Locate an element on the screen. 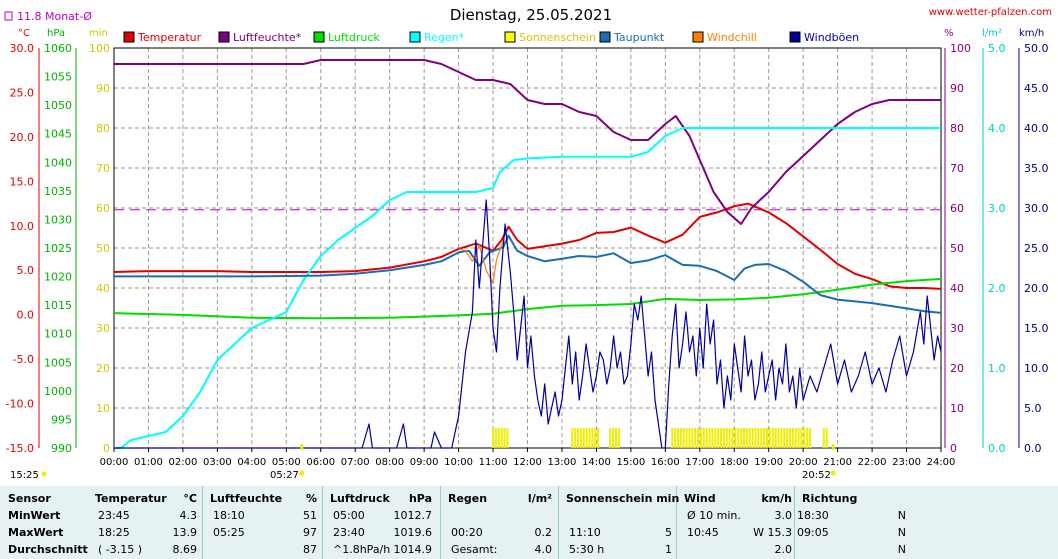 This screenshot has height=559, width=1058. table-row-label: MinWert is located at coordinates (34, 515).